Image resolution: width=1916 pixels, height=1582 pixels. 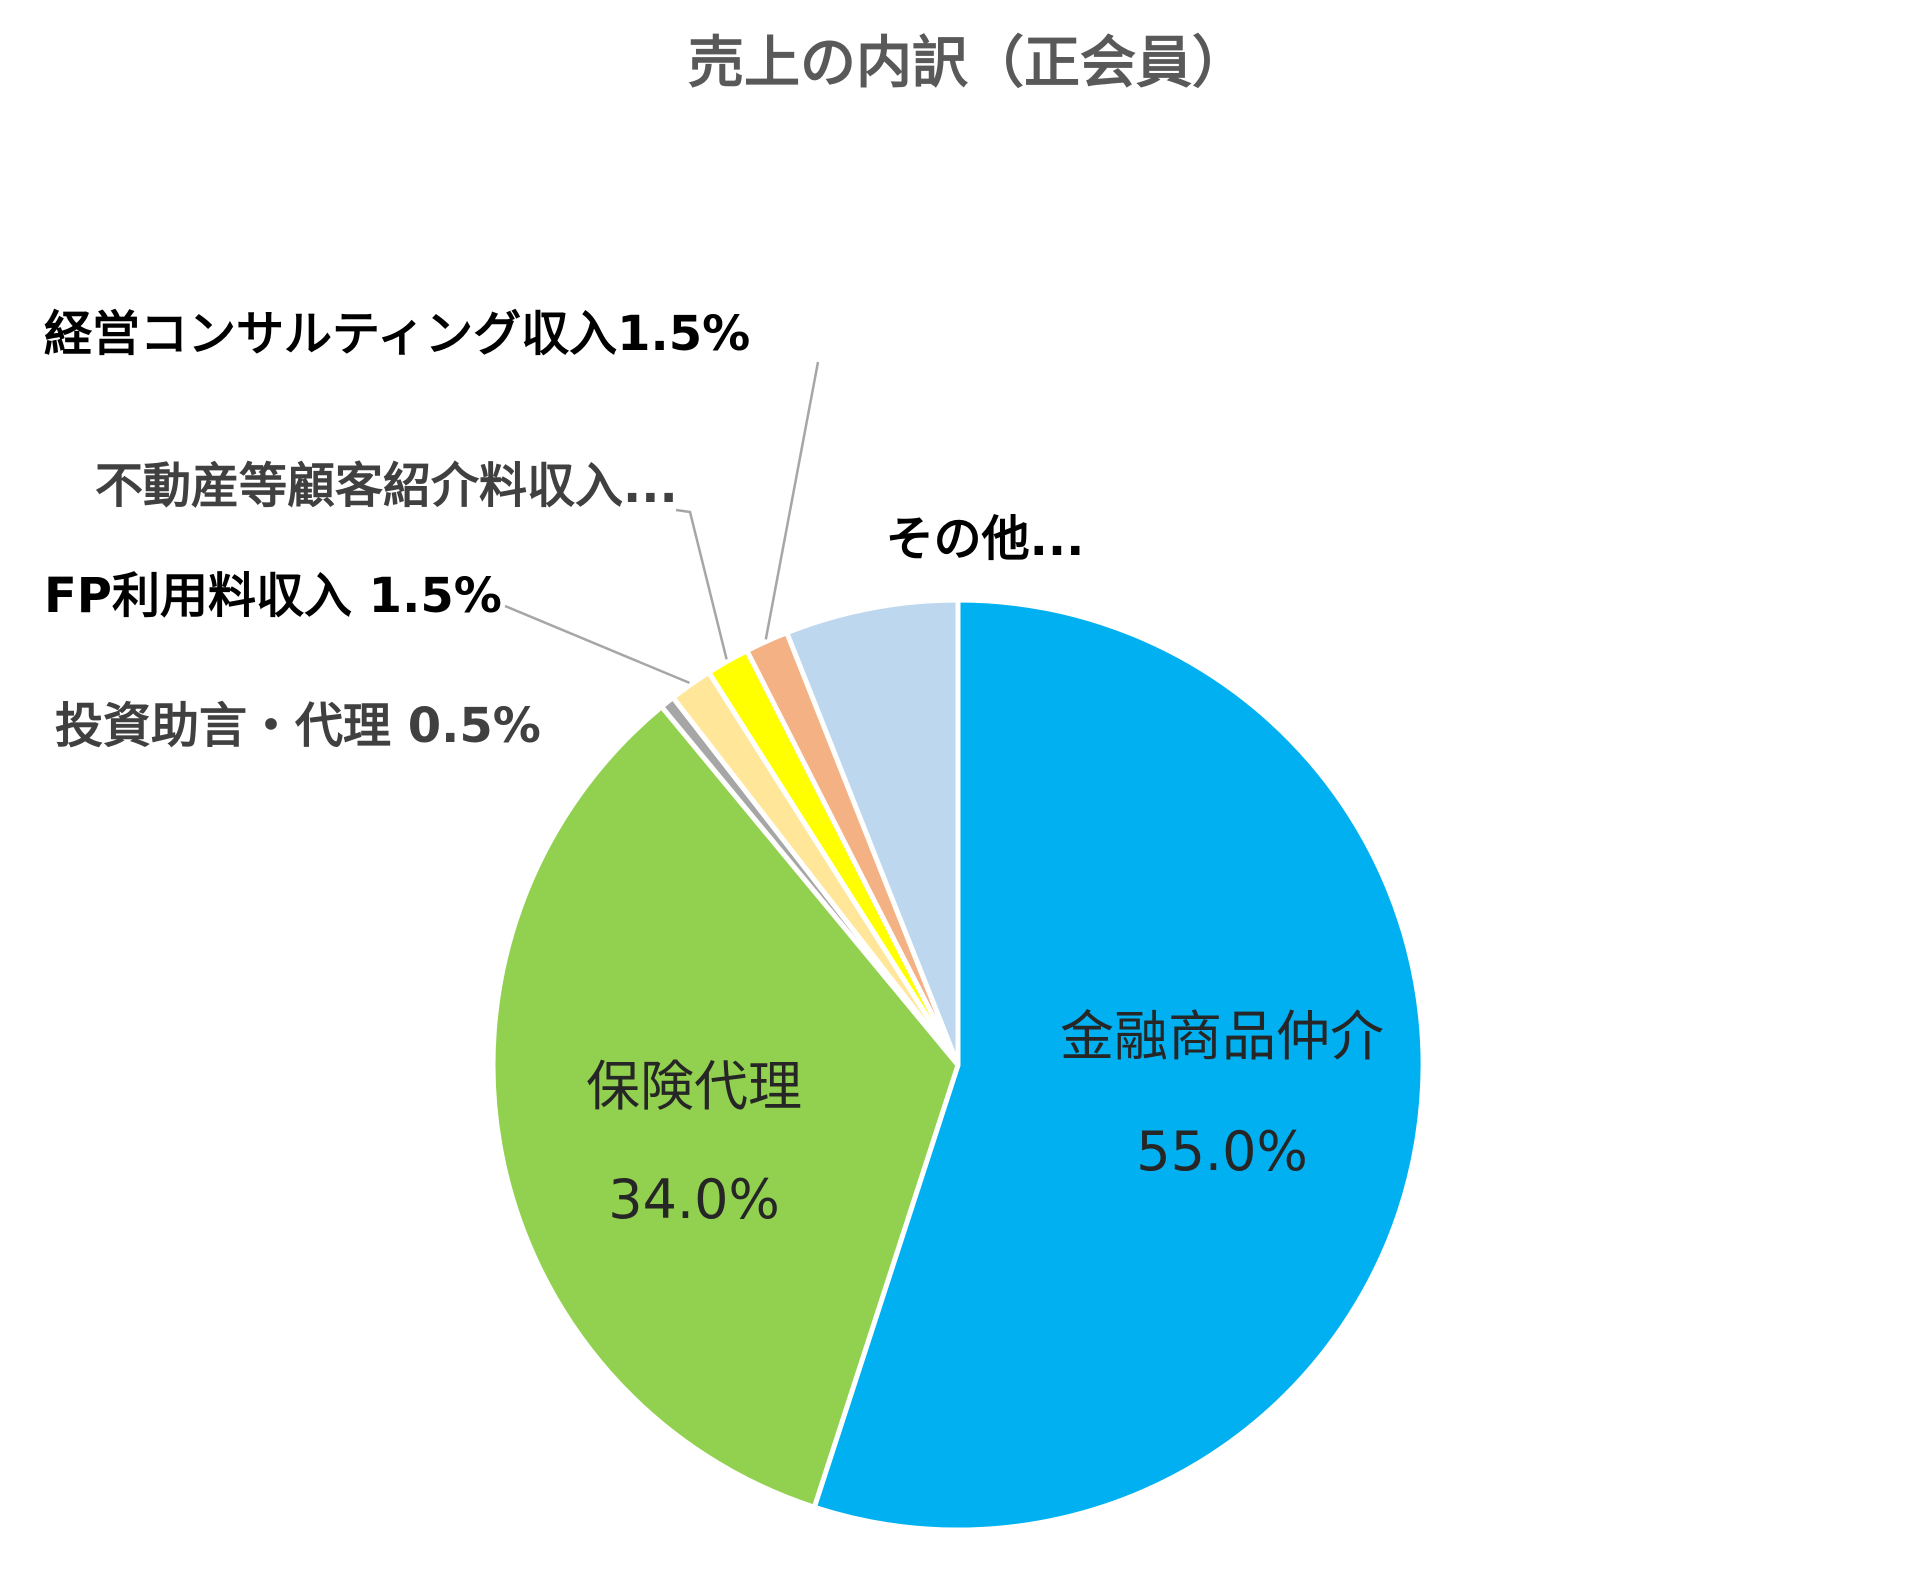 What do you see at coordinates (273, 596) in the screenshot?
I see `slice-label-3: FP利用料収入 1.5%` at bounding box center [273, 596].